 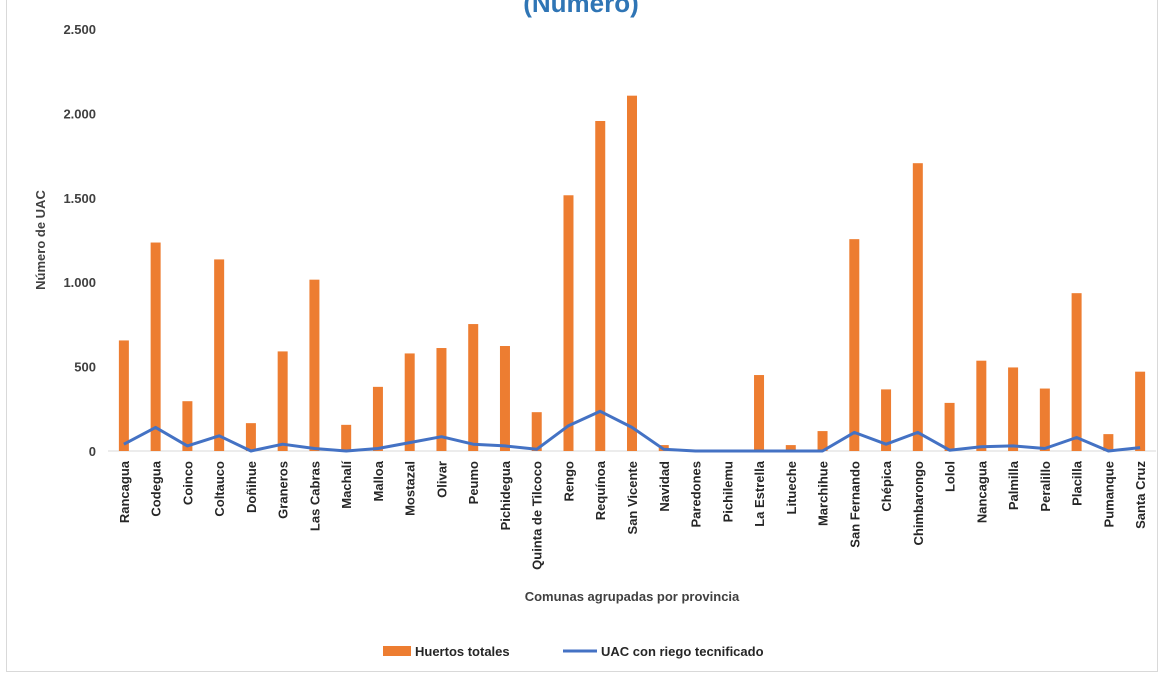 What do you see at coordinates (568, 481) in the screenshot?
I see `x-tick-label: Rengo` at bounding box center [568, 481].